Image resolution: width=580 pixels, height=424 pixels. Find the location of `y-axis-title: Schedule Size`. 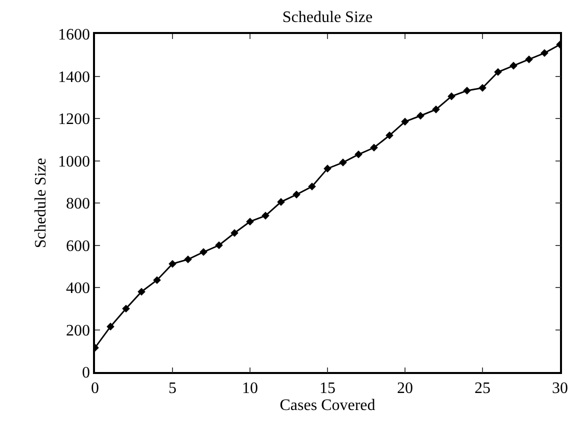

y-axis-title: Schedule Size is located at coordinates (41, 203).